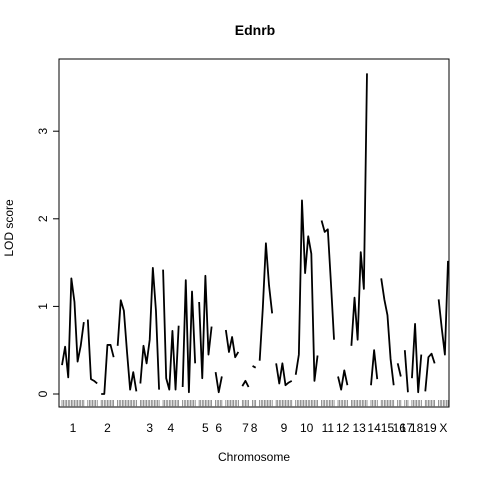 The height and width of the screenshot is (480, 480). What do you see at coordinates (374, 428) in the screenshot?
I see `chromosome-label: 14` at bounding box center [374, 428].